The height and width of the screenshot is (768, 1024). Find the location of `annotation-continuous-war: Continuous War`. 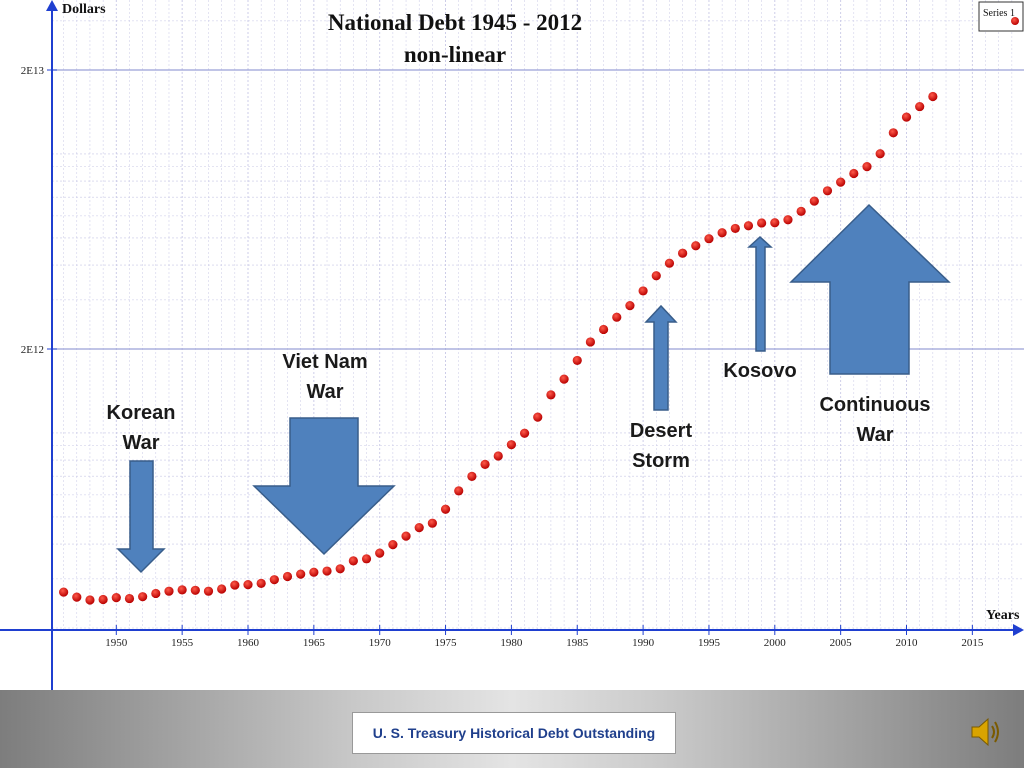

annotation-continuous-war: Continuous War is located at coordinates (875, 420).